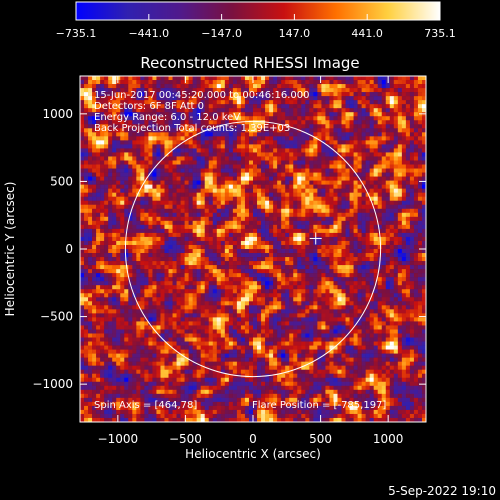  What do you see at coordinates (295, 33) in the screenshot?
I see `colorbar-tick-label: 147.0` at bounding box center [295, 33].